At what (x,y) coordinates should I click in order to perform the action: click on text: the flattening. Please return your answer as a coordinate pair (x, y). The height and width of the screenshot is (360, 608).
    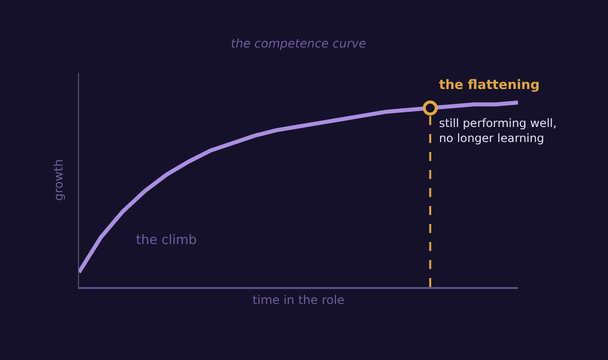
    Looking at the image, I should click on (489, 85).